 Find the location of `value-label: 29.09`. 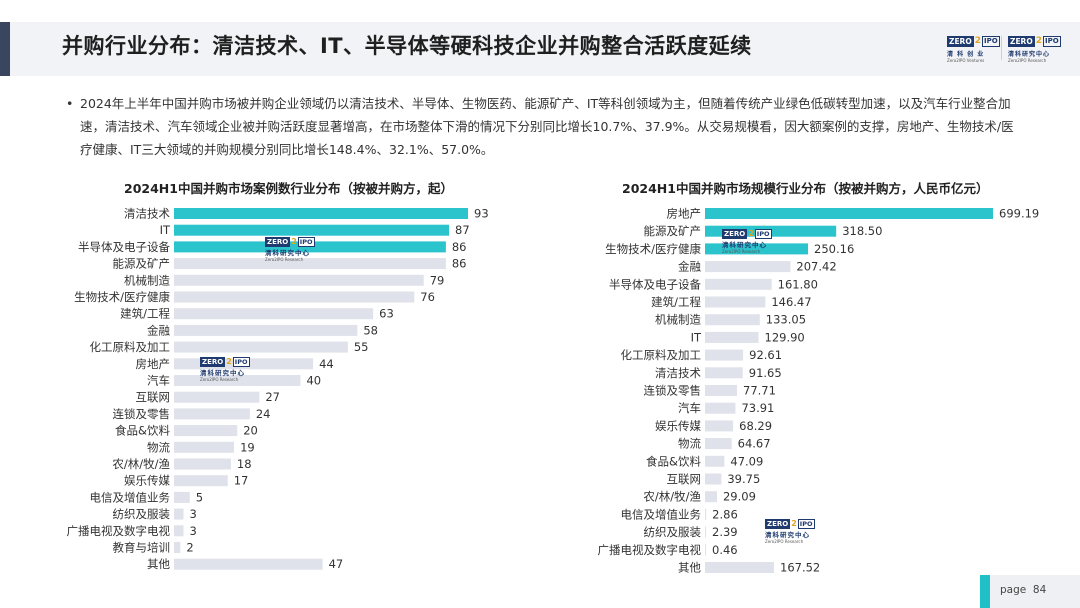

value-label: 29.09 is located at coordinates (739, 497).